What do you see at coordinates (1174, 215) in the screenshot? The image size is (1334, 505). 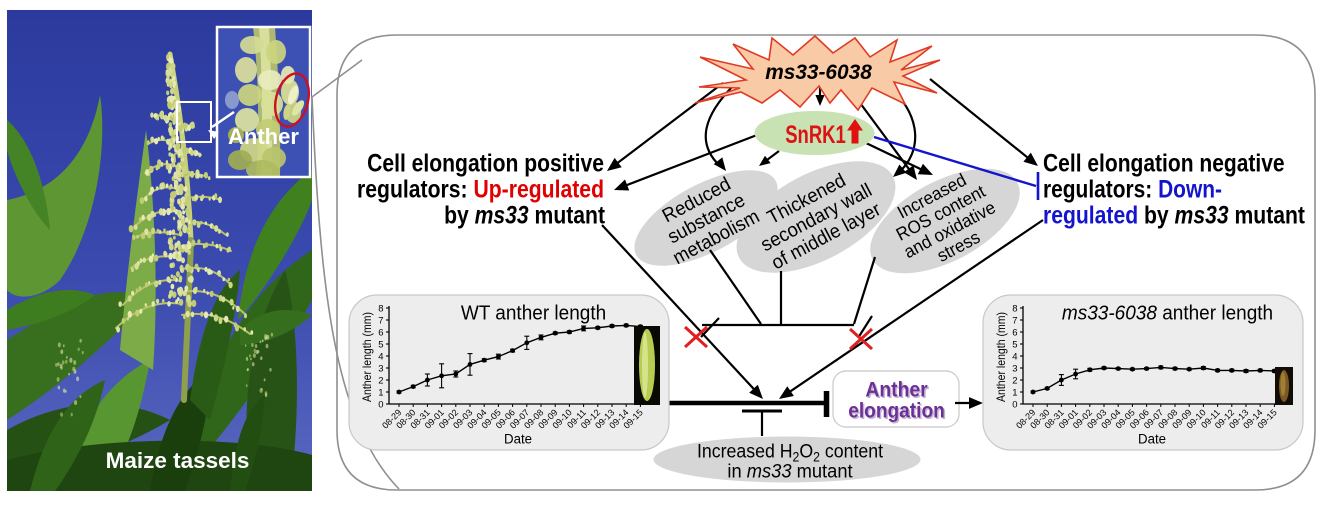 I see `svg-text: regulated by ms33 mutant` at bounding box center [1174, 215].